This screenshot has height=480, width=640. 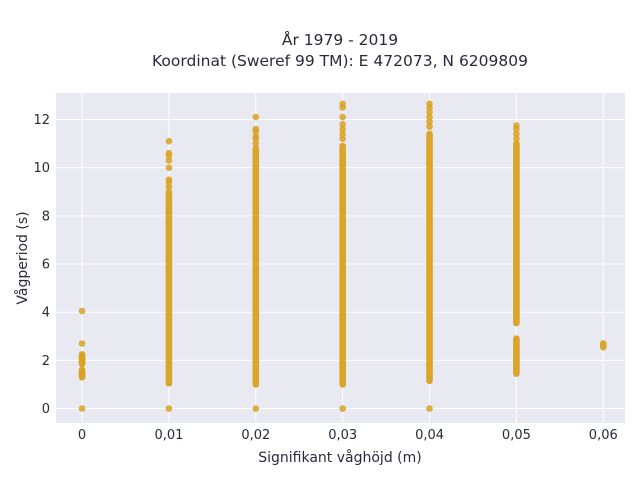 What do you see at coordinates (41, 168) in the screenshot?
I see `y-tick-label: 10` at bounding box center [41, 168].